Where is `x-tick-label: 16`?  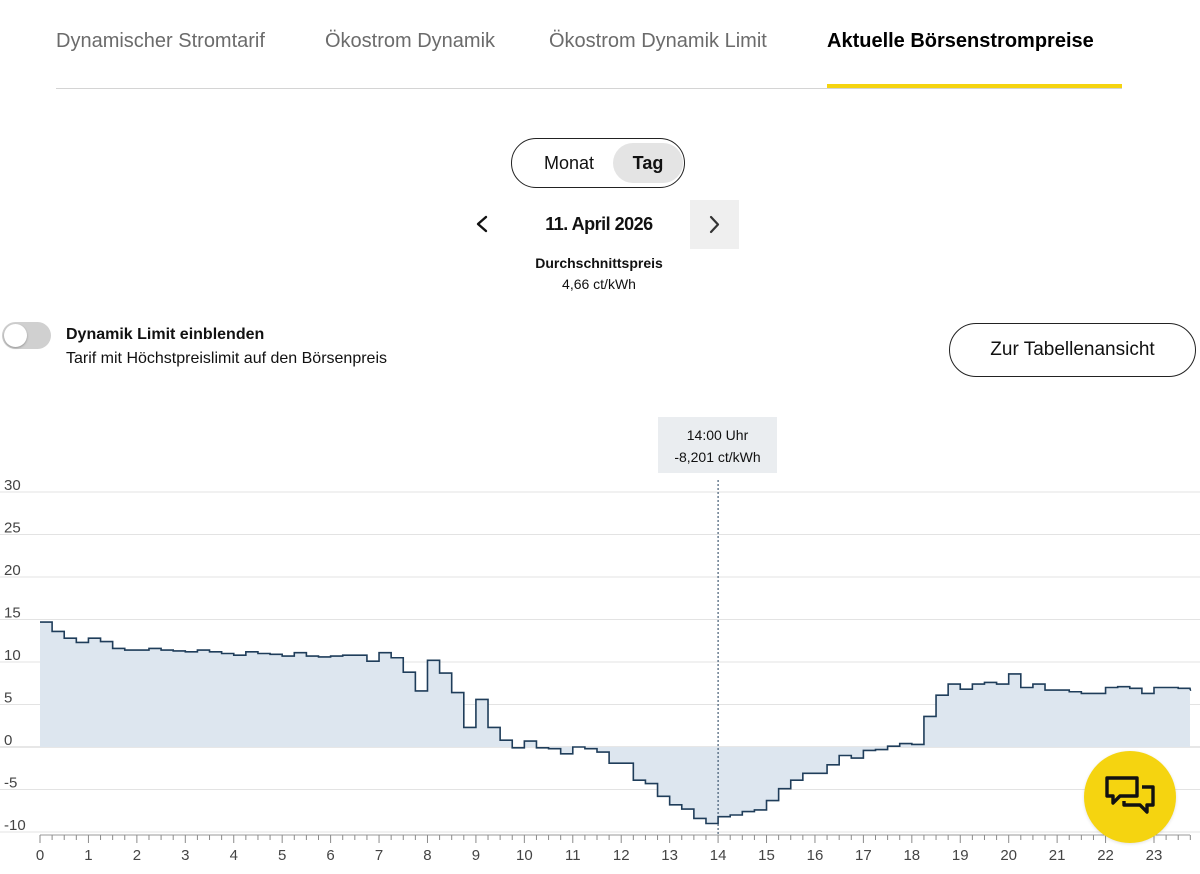 x-tick-label: 16 is located at coordinates (815, 855).